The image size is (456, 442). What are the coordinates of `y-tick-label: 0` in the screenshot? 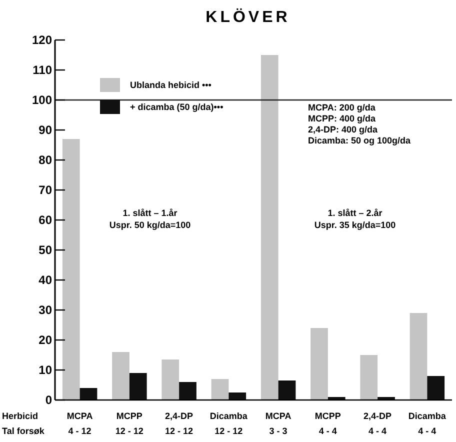 It's located at (48, 400).